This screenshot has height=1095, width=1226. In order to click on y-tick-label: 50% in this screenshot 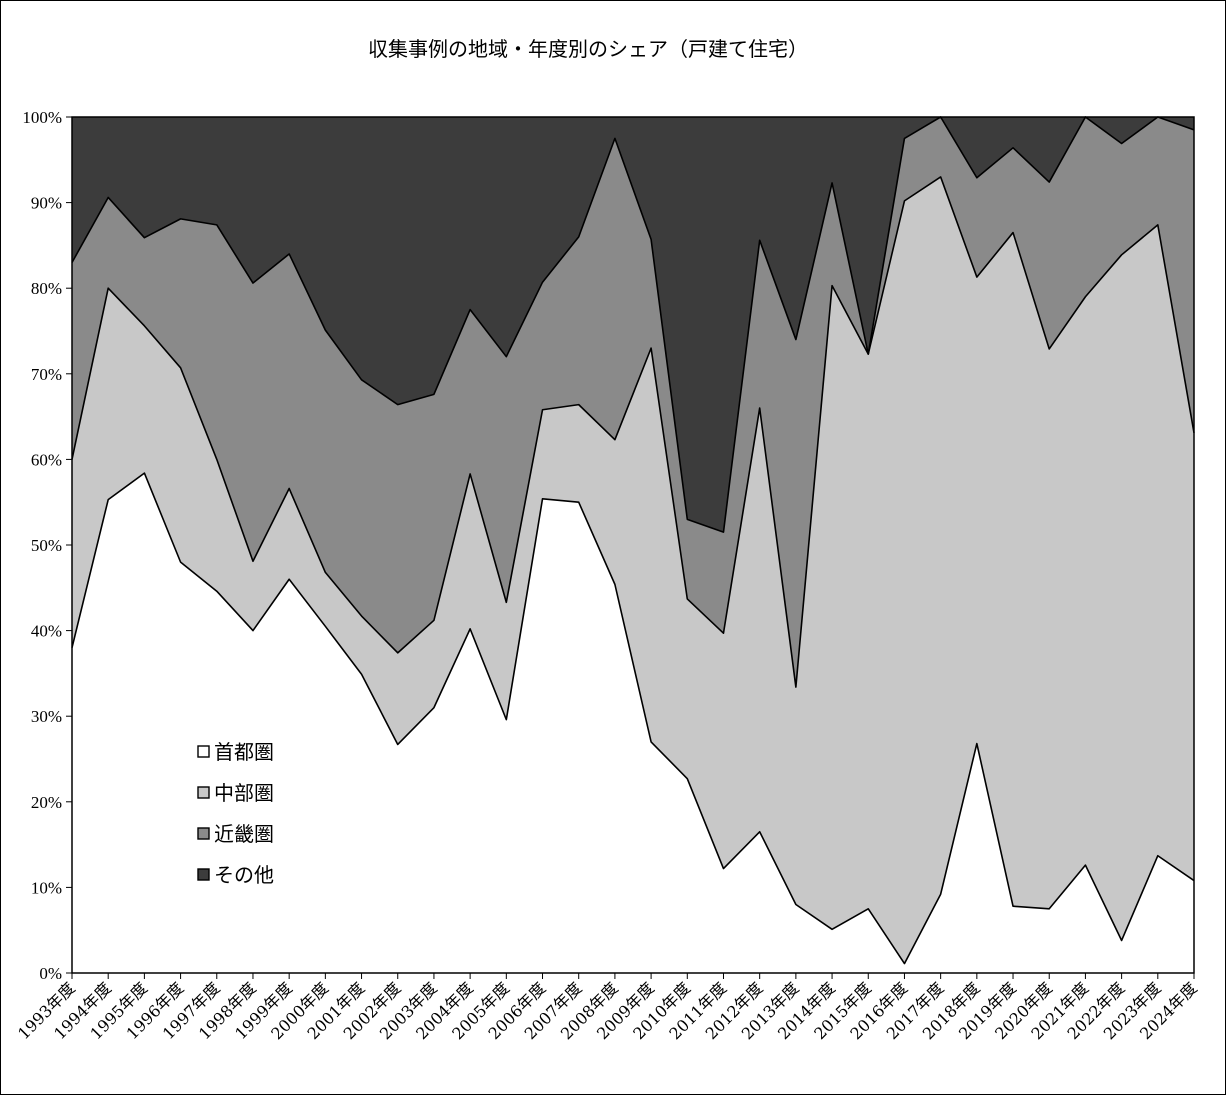, I will do `click(46, 545)`.